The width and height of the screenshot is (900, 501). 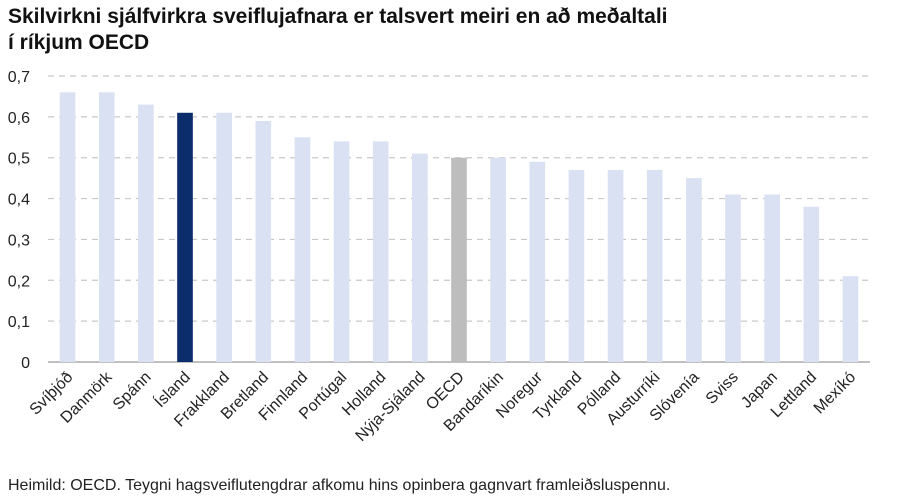 What do you see at coordinates (19, 118) in the screenshot?
I see `y-tick-label: 0,6` at bounding box center [19, 118].